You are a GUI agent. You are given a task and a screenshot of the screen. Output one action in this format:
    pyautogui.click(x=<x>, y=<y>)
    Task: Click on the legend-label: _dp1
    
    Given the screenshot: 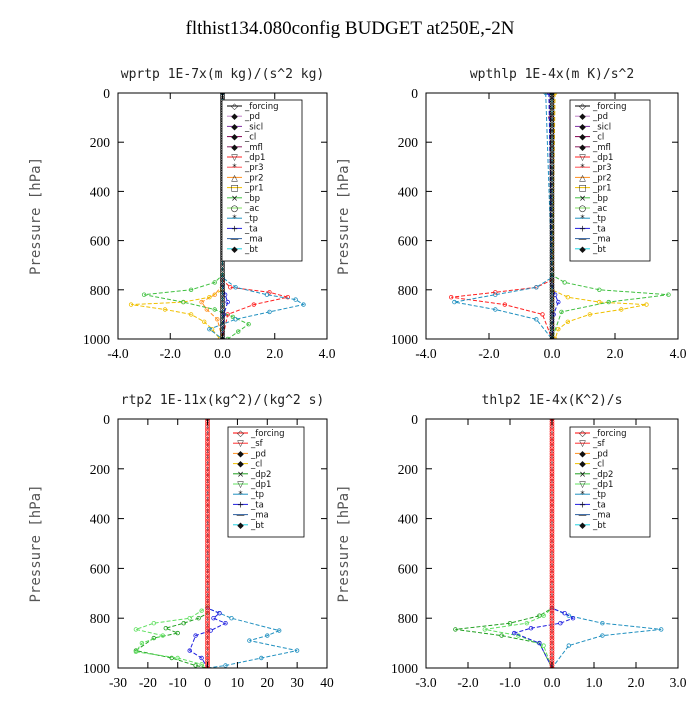 What is the action you would take?
    pyautogui.click(x=602, y=158)
    